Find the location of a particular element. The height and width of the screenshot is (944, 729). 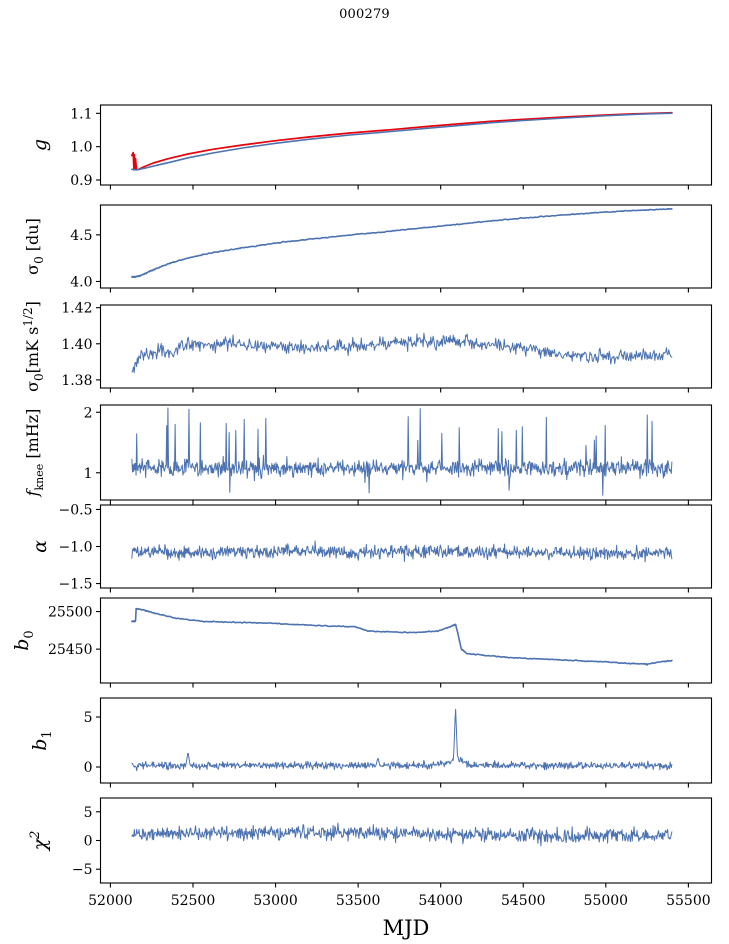

panel-data-sigma0-mk is located at coordinates (402, 353).